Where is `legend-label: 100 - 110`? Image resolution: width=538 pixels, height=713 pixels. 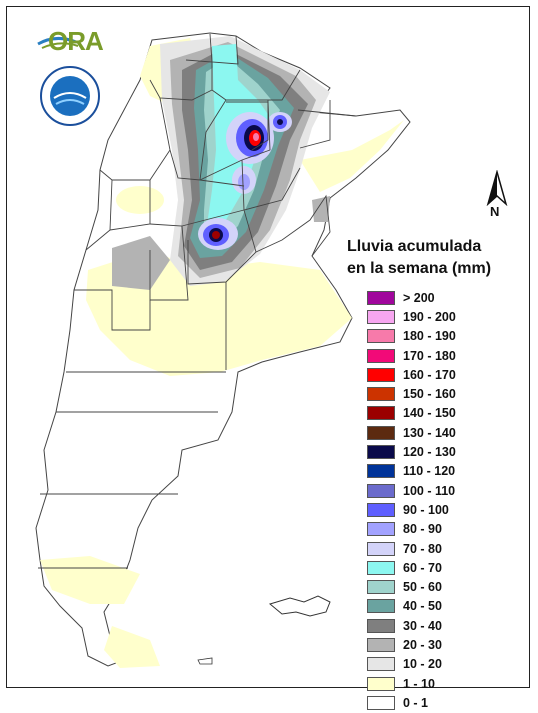
legend-label: 100 - 110 is located at coordinates (429, 490).